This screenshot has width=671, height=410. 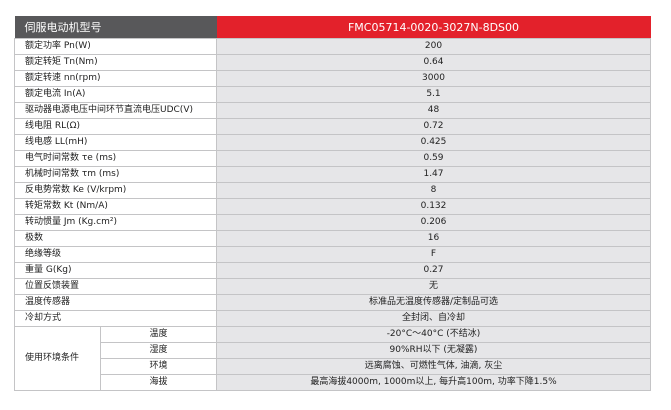 I want to click on spec-label: 位置反馈装置, so click(x=115, y=286).